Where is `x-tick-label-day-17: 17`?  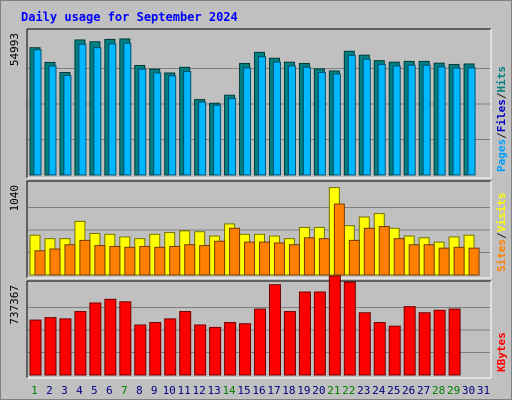 x-tick-label-day-17: 17 is located at coordinates (273, 390).